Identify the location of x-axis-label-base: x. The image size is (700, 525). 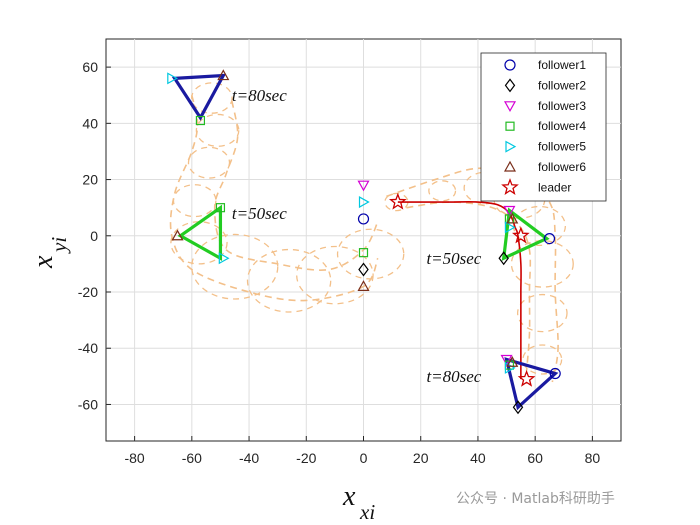
(349, 496).